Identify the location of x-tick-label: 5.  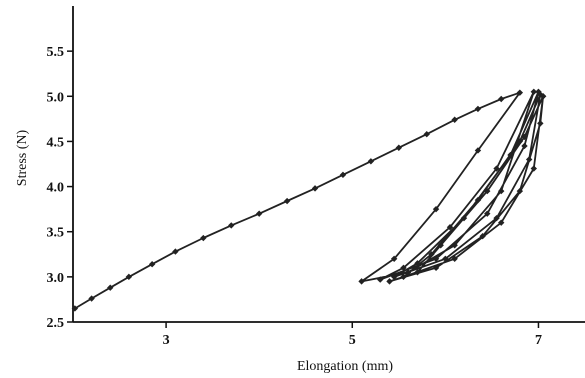
(352, 340).